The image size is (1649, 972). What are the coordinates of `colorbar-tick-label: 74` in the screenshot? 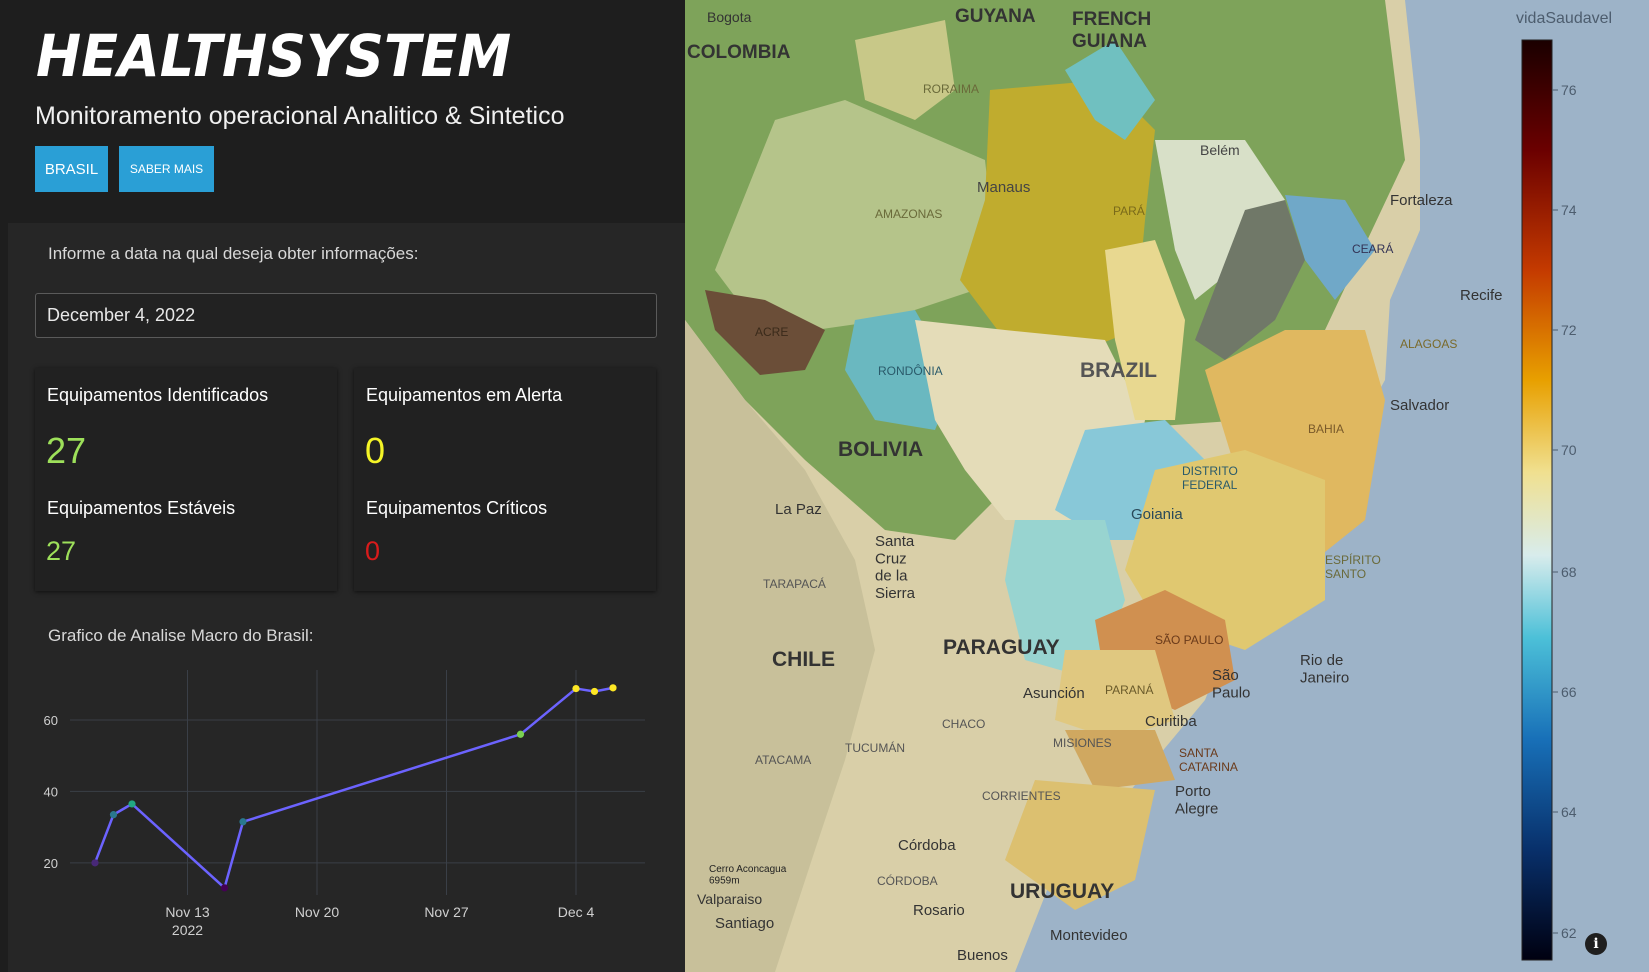 It's located at (1569, 210).